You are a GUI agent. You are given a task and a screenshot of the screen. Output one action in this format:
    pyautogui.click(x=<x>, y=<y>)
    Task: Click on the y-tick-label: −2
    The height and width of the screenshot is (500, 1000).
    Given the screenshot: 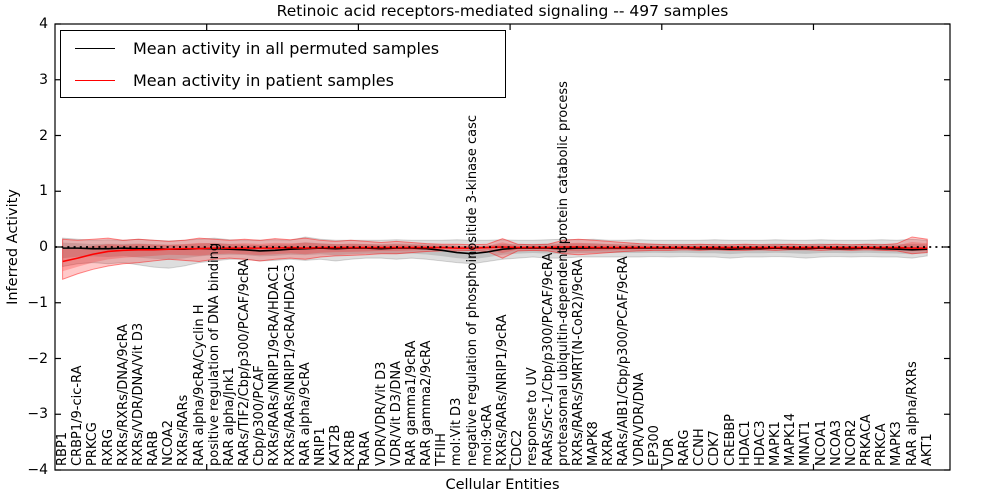 What is the action you would take?
    pyautogui.click(x=37, y=358)
    